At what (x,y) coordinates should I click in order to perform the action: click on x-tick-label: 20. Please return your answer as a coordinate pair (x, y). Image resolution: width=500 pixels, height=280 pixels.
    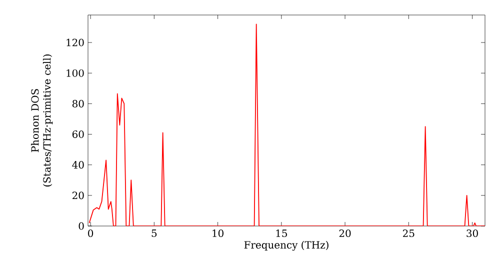
    Looking at the image, I should click on (345, 234).